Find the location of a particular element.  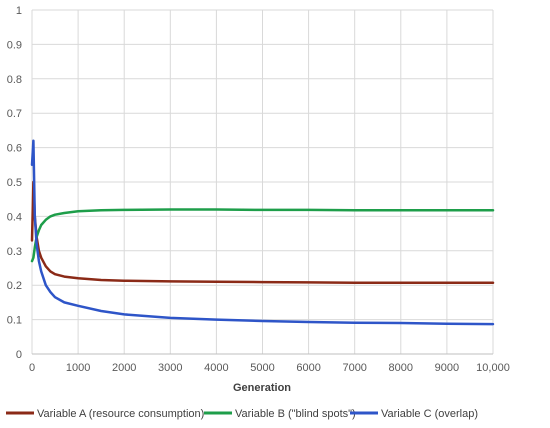

y-tick-label: 0.2 is located at coordinates (14, 286).